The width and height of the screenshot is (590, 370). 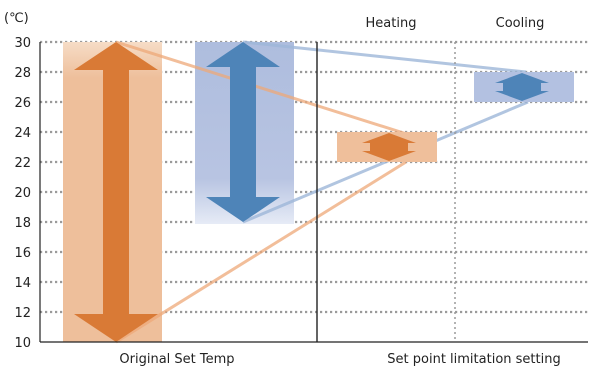 I want to click on y-tick-label-18: 18, so click(x=22, y=223).